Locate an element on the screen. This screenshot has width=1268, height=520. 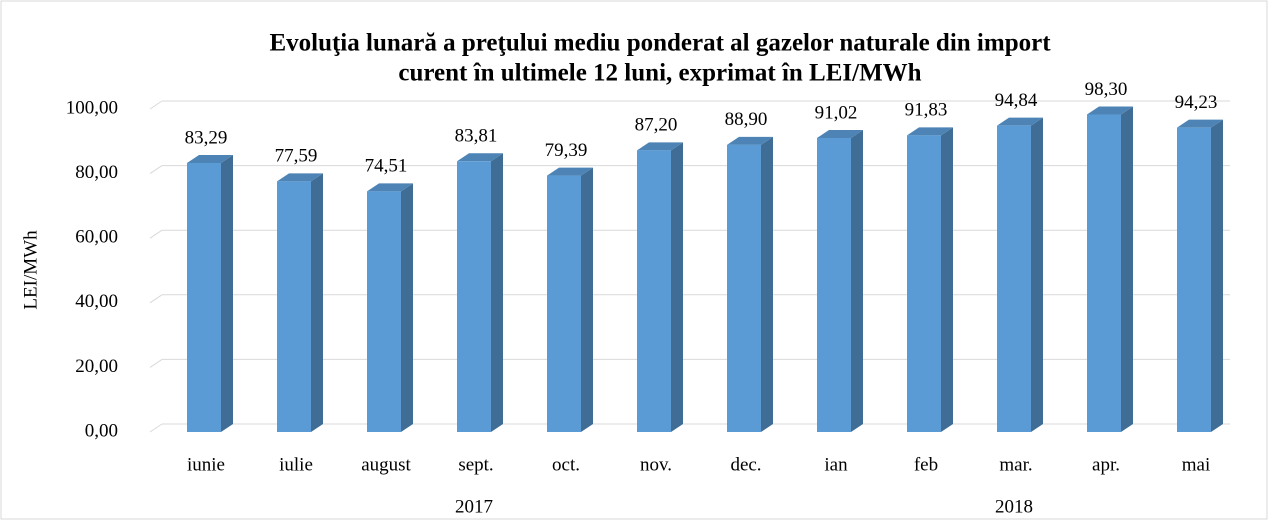
x-tick-label: august is located at coordinates (386, 464).